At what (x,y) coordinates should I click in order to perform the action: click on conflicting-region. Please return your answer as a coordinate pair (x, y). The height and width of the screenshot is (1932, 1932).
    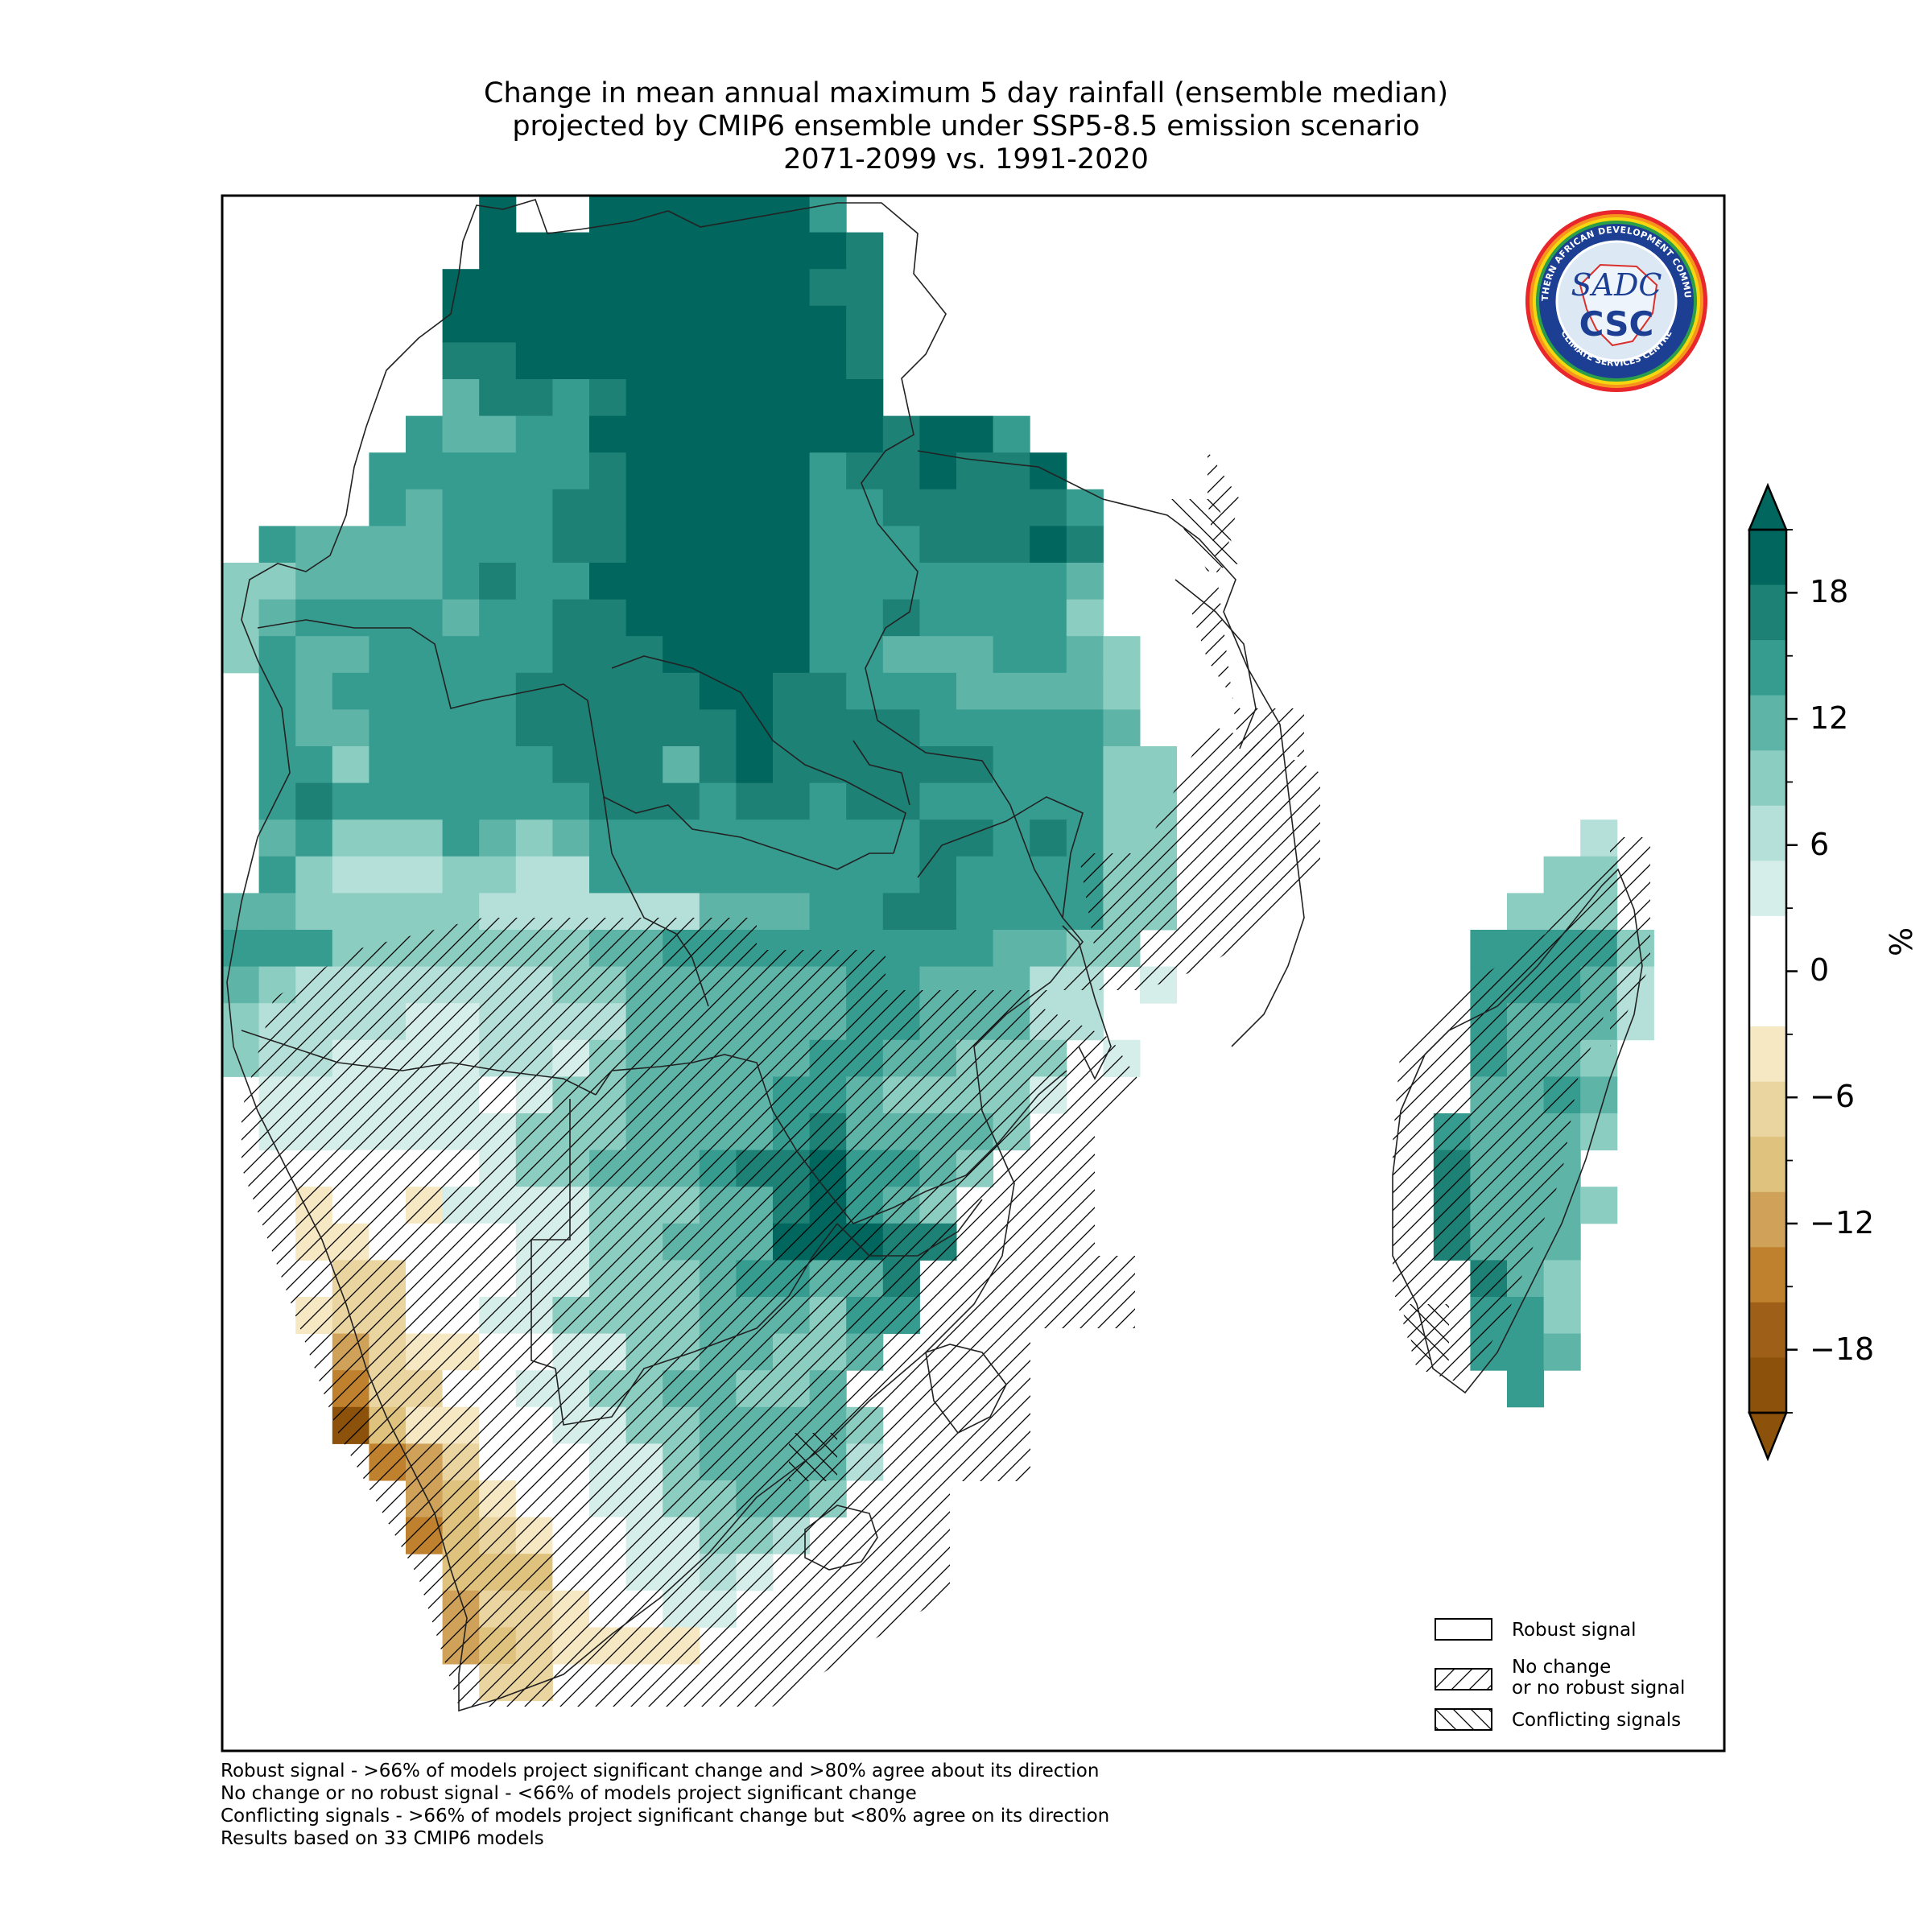
    Looking at the image, I should click on (1425, 1332).